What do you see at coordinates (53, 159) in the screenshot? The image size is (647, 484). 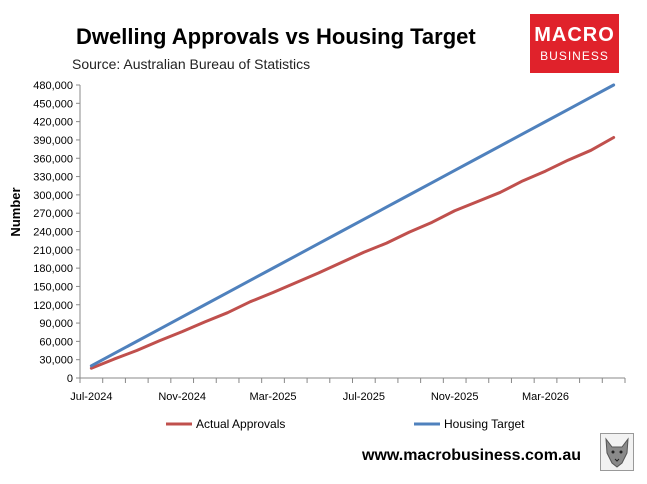 I see `y-tick-label: 360,000` at bounding box center [53, 159].